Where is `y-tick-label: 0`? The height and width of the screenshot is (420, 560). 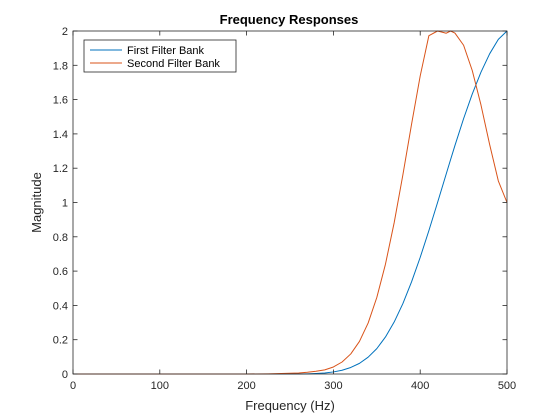 y-tick-label: 0 is located at coordinates (65, 375).